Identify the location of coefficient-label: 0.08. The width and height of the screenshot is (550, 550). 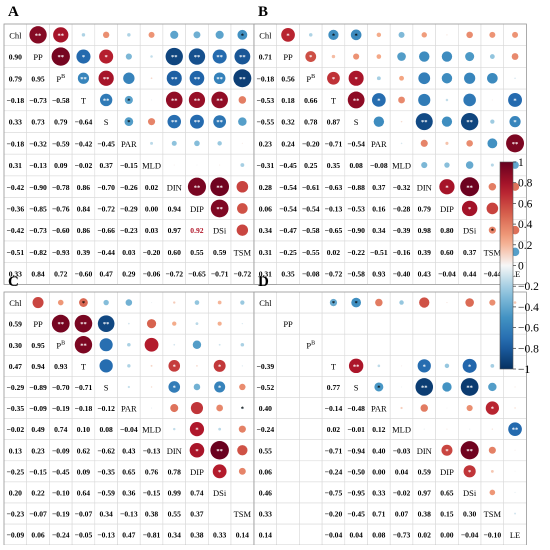
(356, 165).